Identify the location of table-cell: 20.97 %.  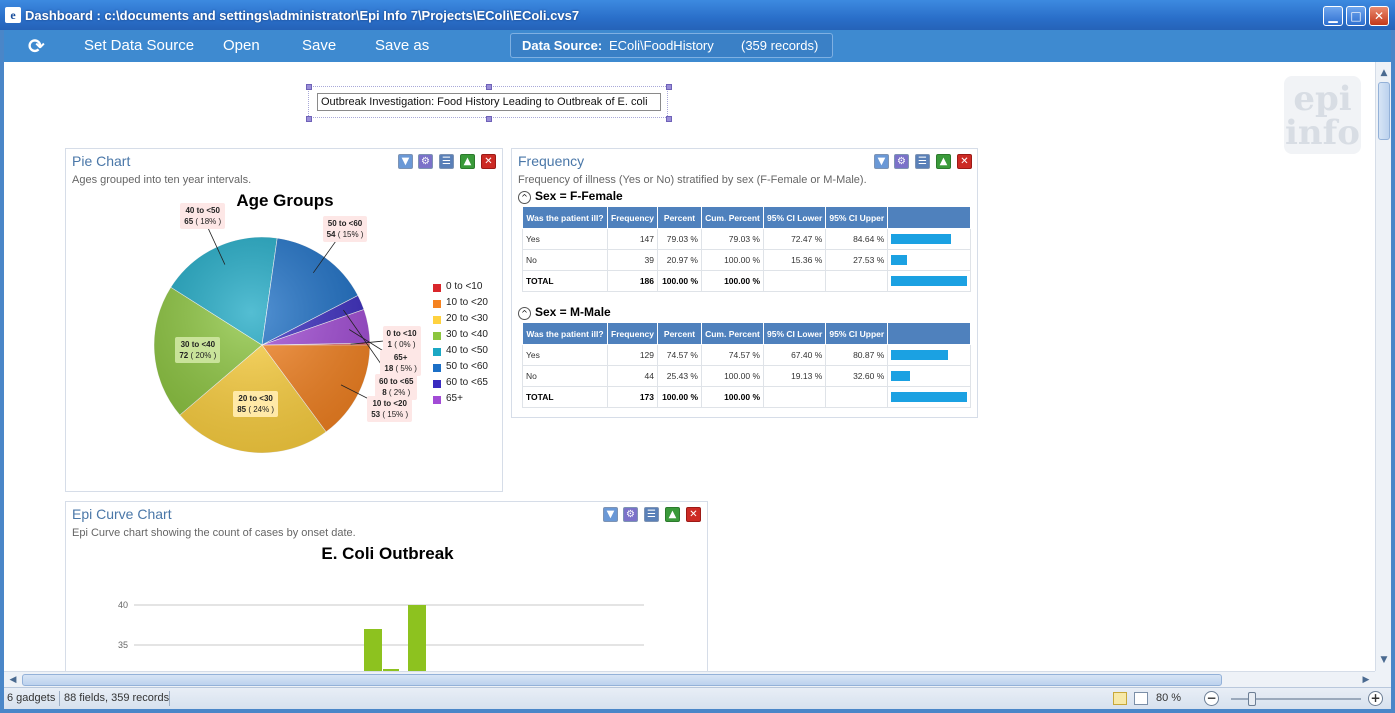
(679, 260).